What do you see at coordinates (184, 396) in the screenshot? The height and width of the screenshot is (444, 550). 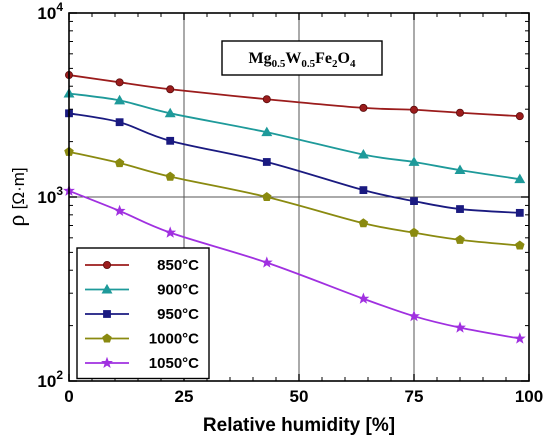 I see `x-tick-label: 25` at bounding box center [184, 396].